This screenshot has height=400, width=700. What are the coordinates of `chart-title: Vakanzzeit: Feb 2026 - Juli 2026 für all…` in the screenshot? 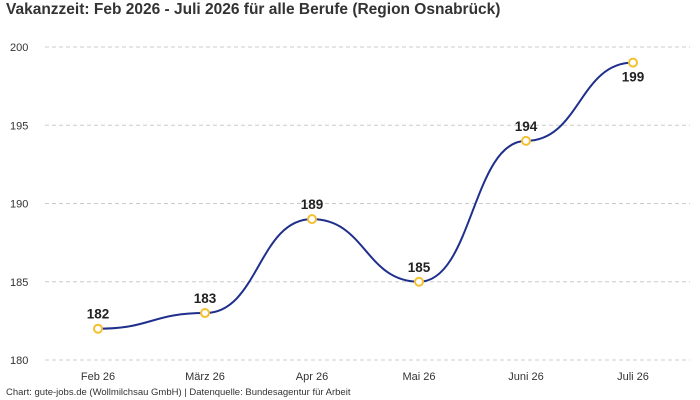 It's located at (253, 9).